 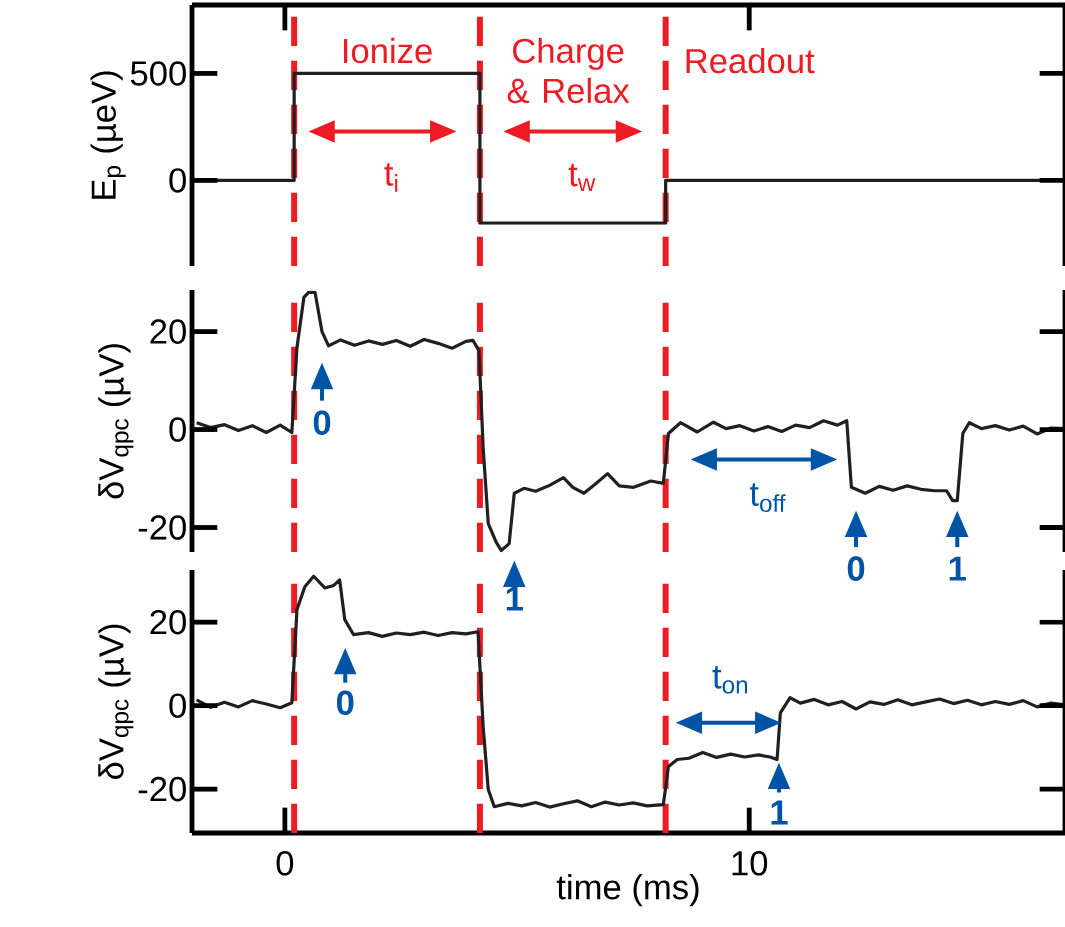 I want to click on y-tick-label: 500, so click(x=158, y=73).